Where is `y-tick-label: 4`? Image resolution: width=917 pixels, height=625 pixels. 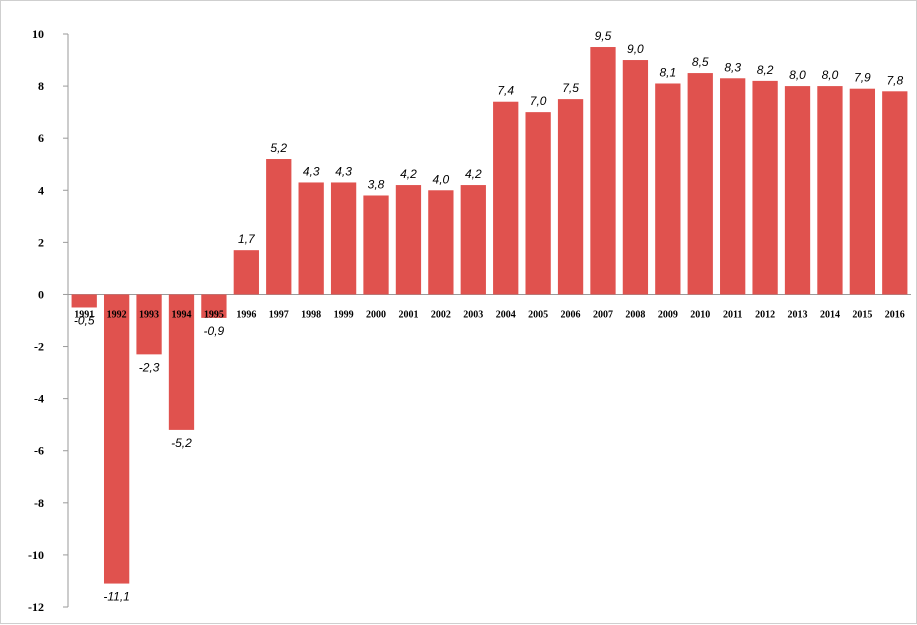
y-tick-label: 4 is located at coordinates (41, 190).